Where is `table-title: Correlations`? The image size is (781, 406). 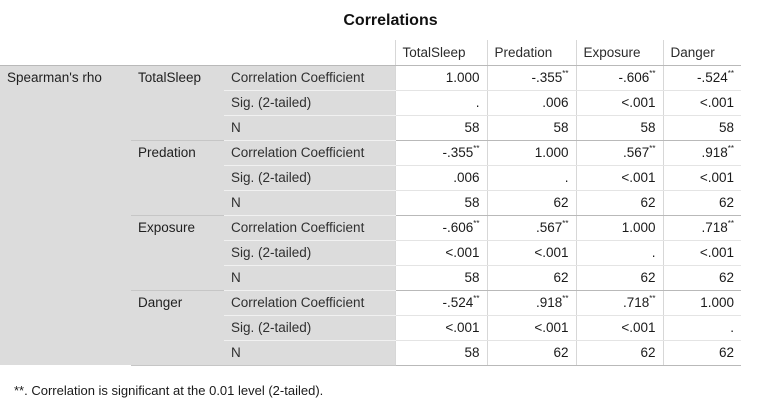 table-title: Correlations is located at coordinates (390, 20).